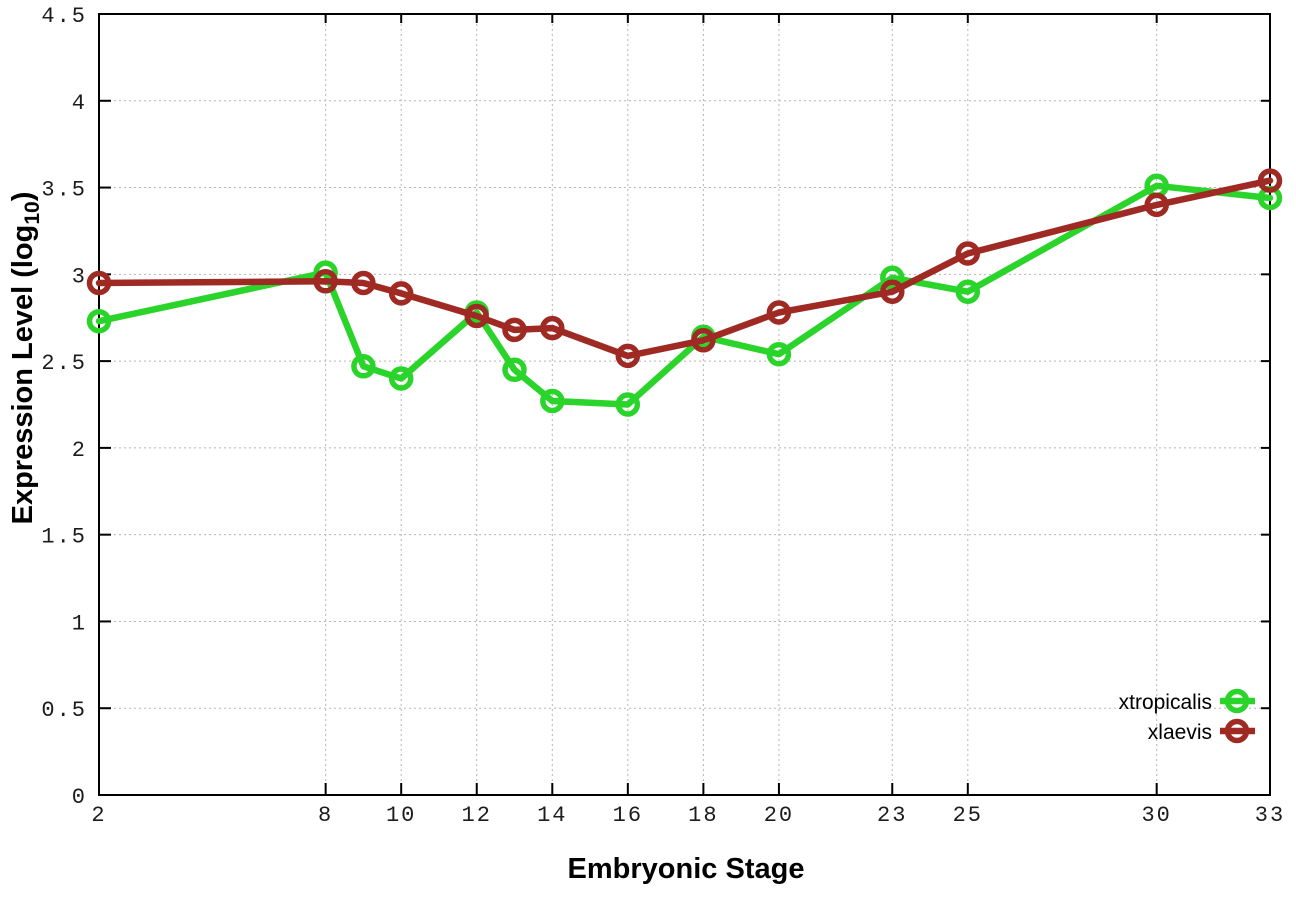 The width and height of the screenshot is (1296, 907). Describe the element at coordinates (1187, 716) in the screenshot. I see `chart-legend: xtropicalis xlaevis` at that location.